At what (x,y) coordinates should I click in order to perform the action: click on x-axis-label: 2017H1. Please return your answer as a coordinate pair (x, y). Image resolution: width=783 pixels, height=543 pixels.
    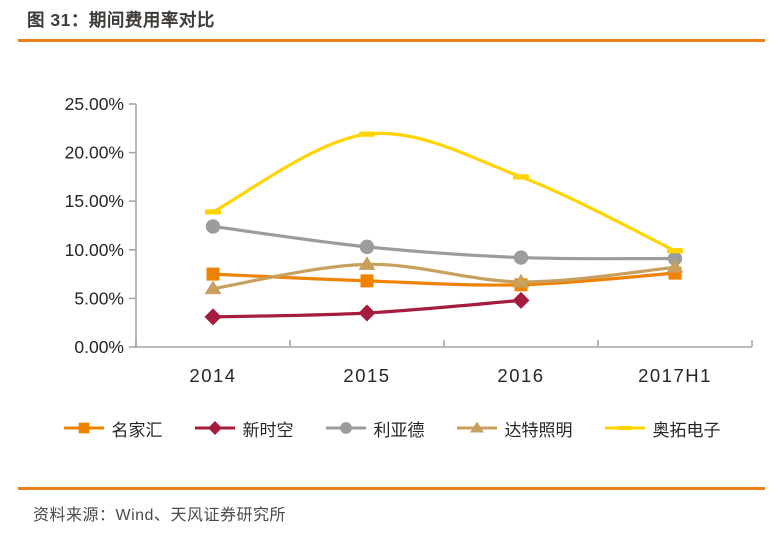
    Looking at the image, I should click on (675, 375).